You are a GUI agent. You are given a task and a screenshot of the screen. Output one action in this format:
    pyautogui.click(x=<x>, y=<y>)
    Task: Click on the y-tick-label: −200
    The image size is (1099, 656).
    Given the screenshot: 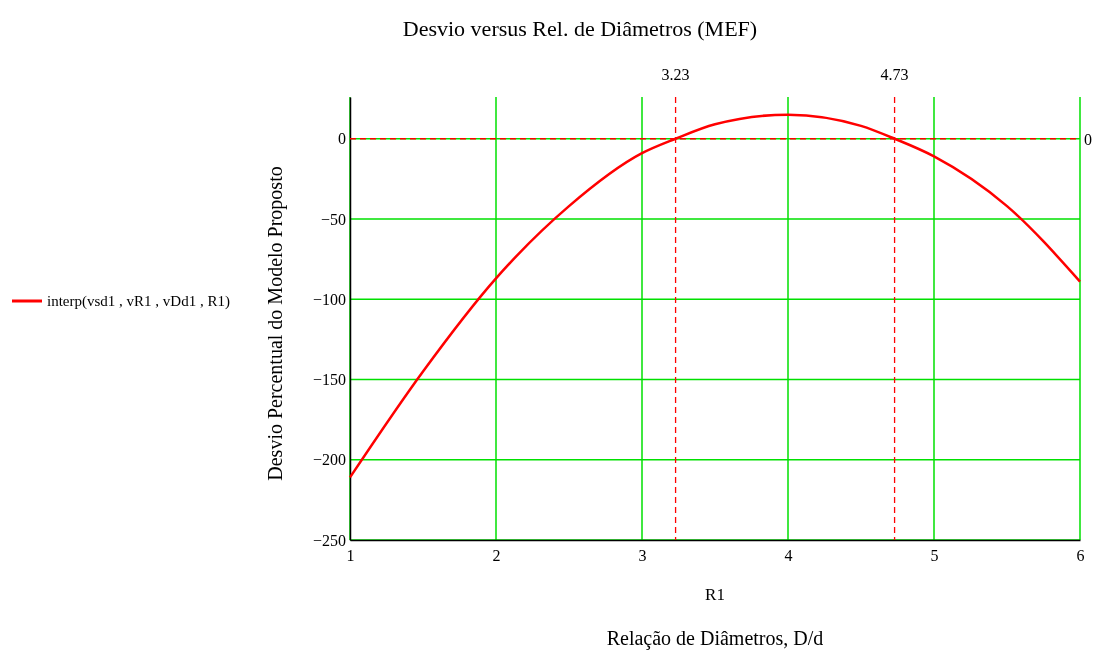 What is the action you would take?
    pyautogui.click(x=329, y=460)
    